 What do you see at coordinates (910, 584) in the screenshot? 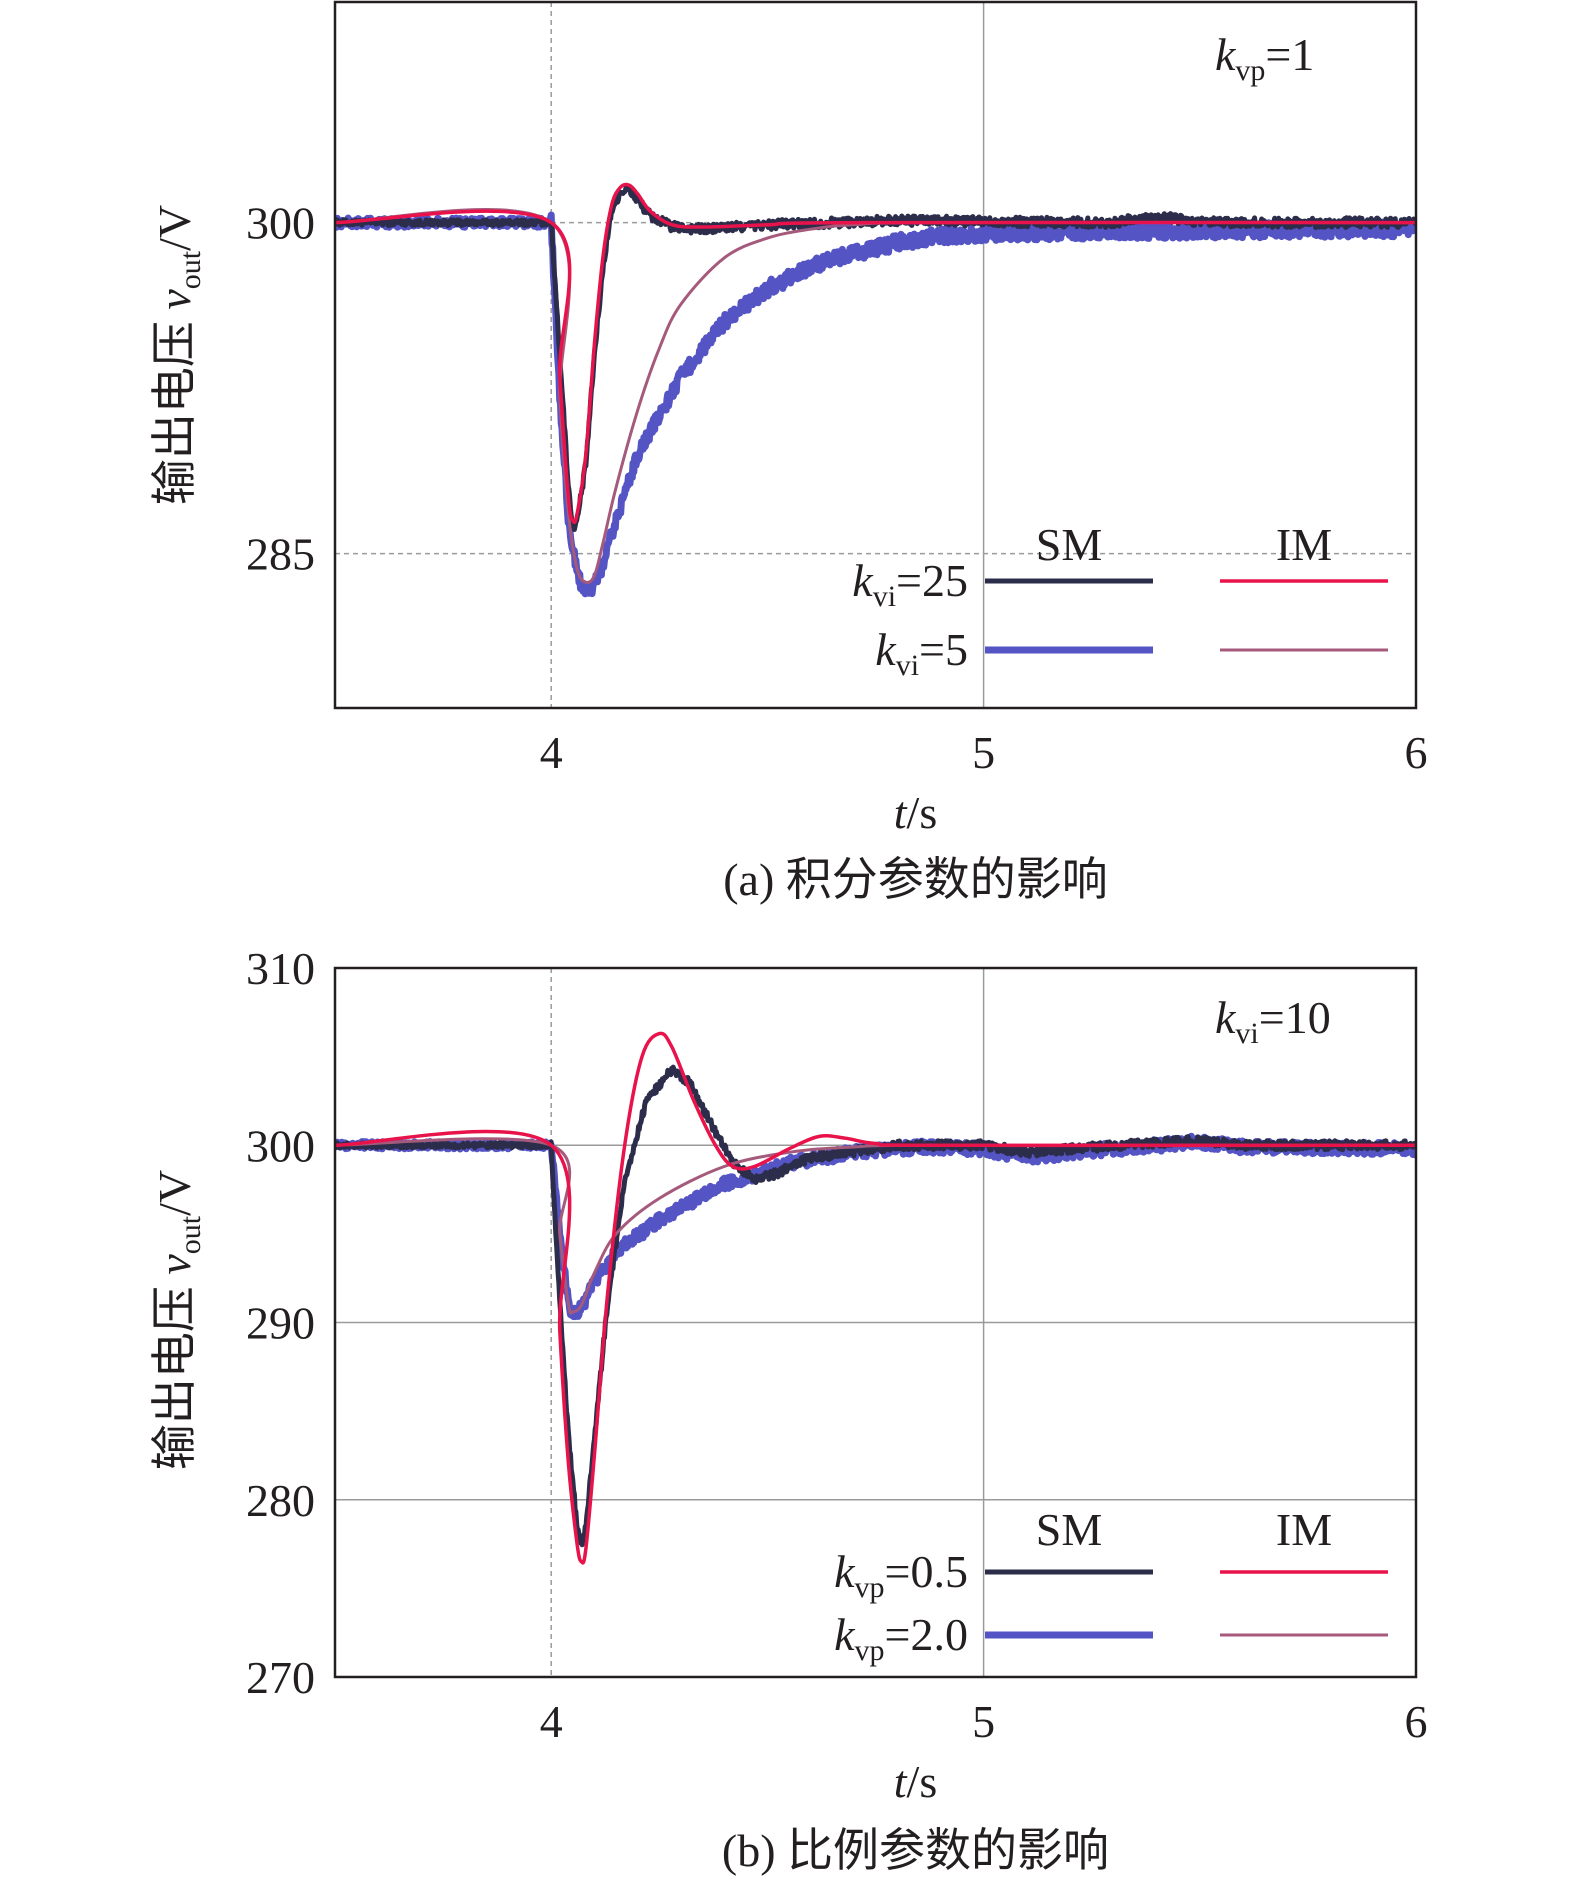
I see `legend-row-label: kvi=25` at bounding box center [910, 584].